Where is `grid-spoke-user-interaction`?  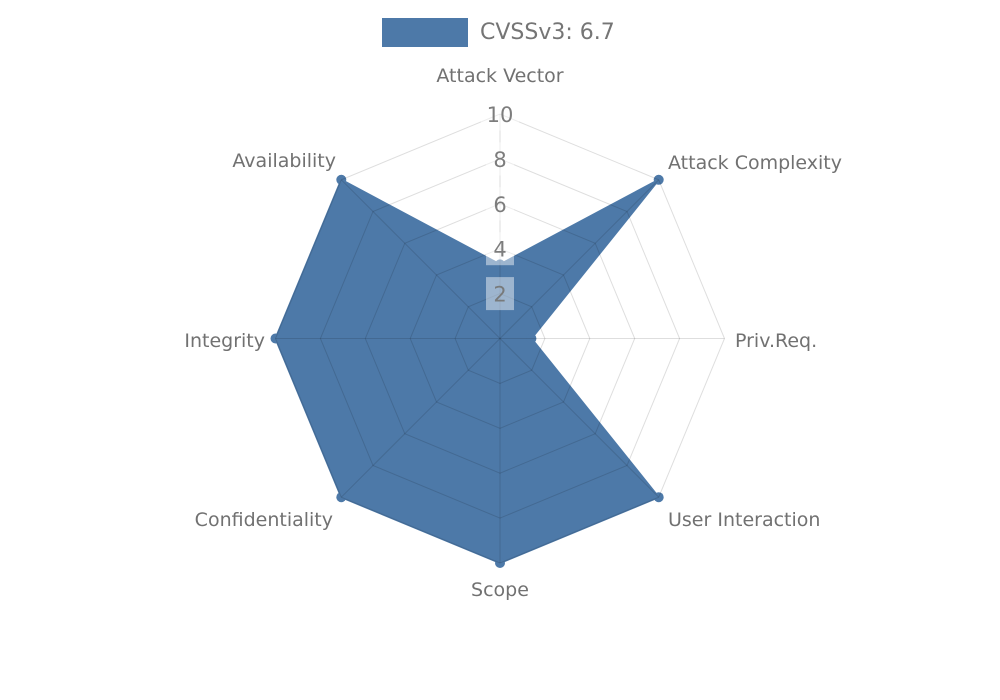 grid-spoke-user-interaction is located at coordinates (579, 418).